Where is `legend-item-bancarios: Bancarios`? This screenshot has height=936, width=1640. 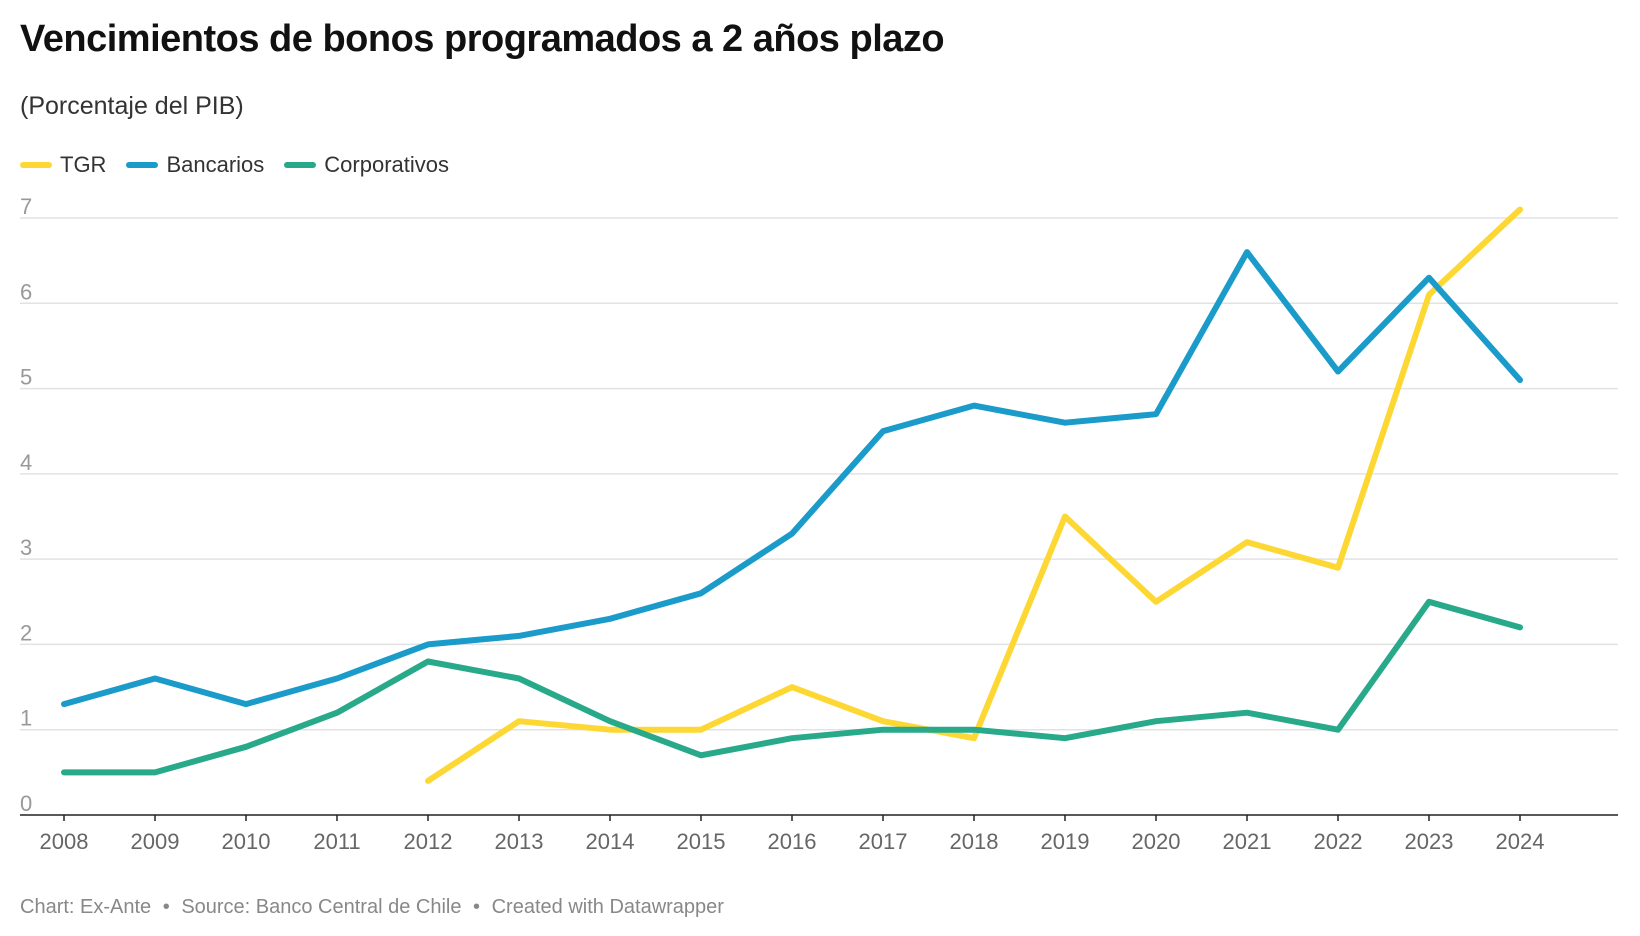
legend-item-bancarios: Bancarios is located at coordinates (195, 165).